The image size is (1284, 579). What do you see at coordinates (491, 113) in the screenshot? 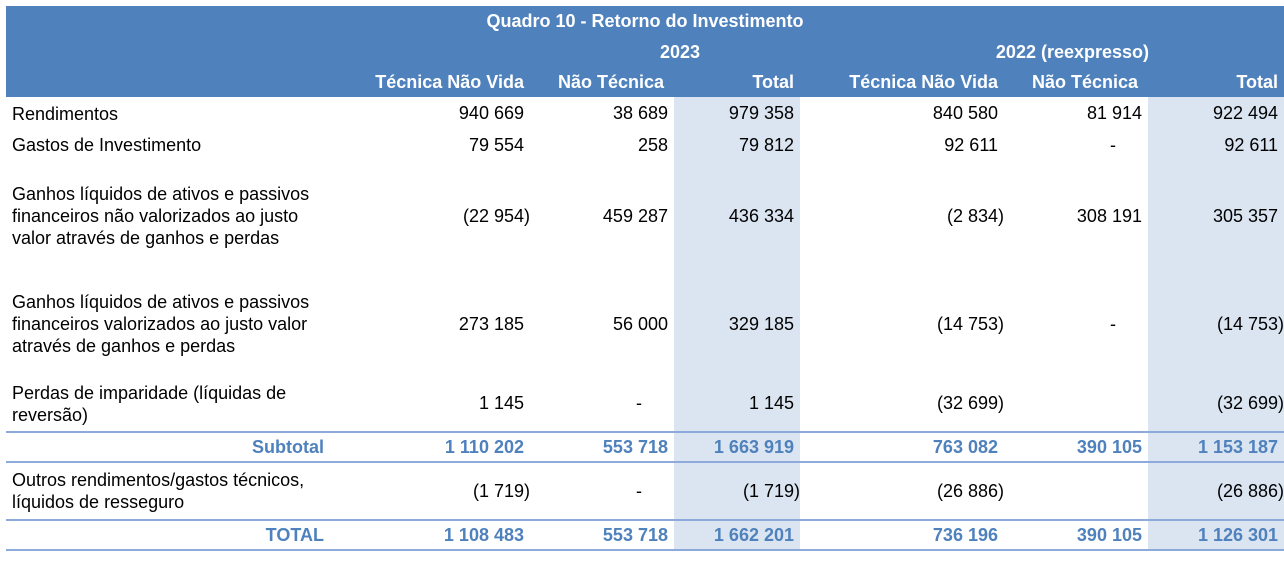
I see `cell-value: 940 669` at bounding box center [491, 113].